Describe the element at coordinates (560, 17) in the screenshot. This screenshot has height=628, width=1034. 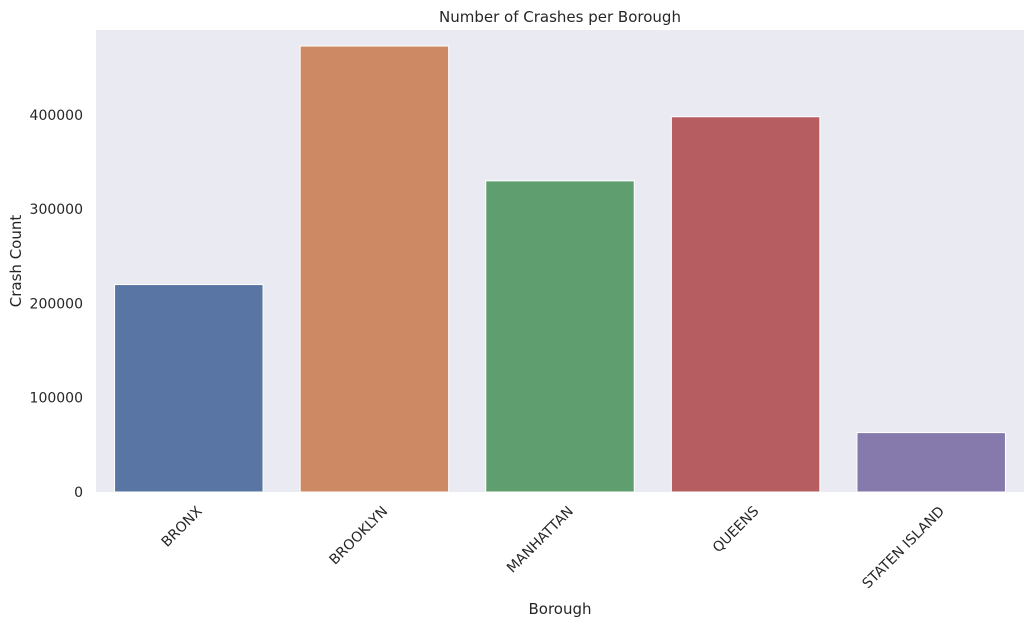
I see `chart-title: Number of Crashes per Borough` at that location.